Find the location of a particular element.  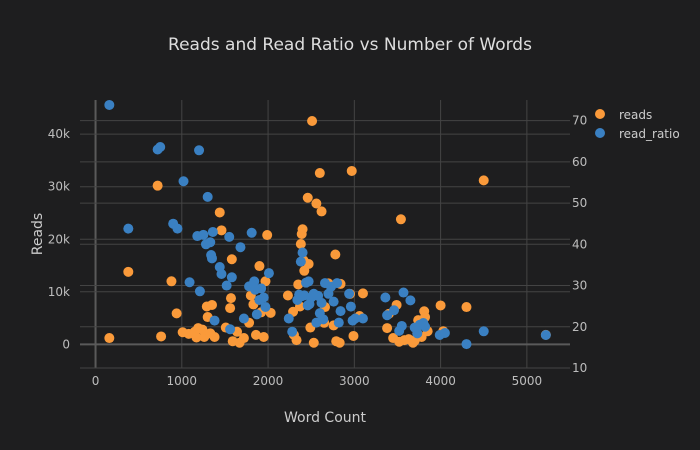

y2-tick-label: 40 is located at coordinates (579, 244).